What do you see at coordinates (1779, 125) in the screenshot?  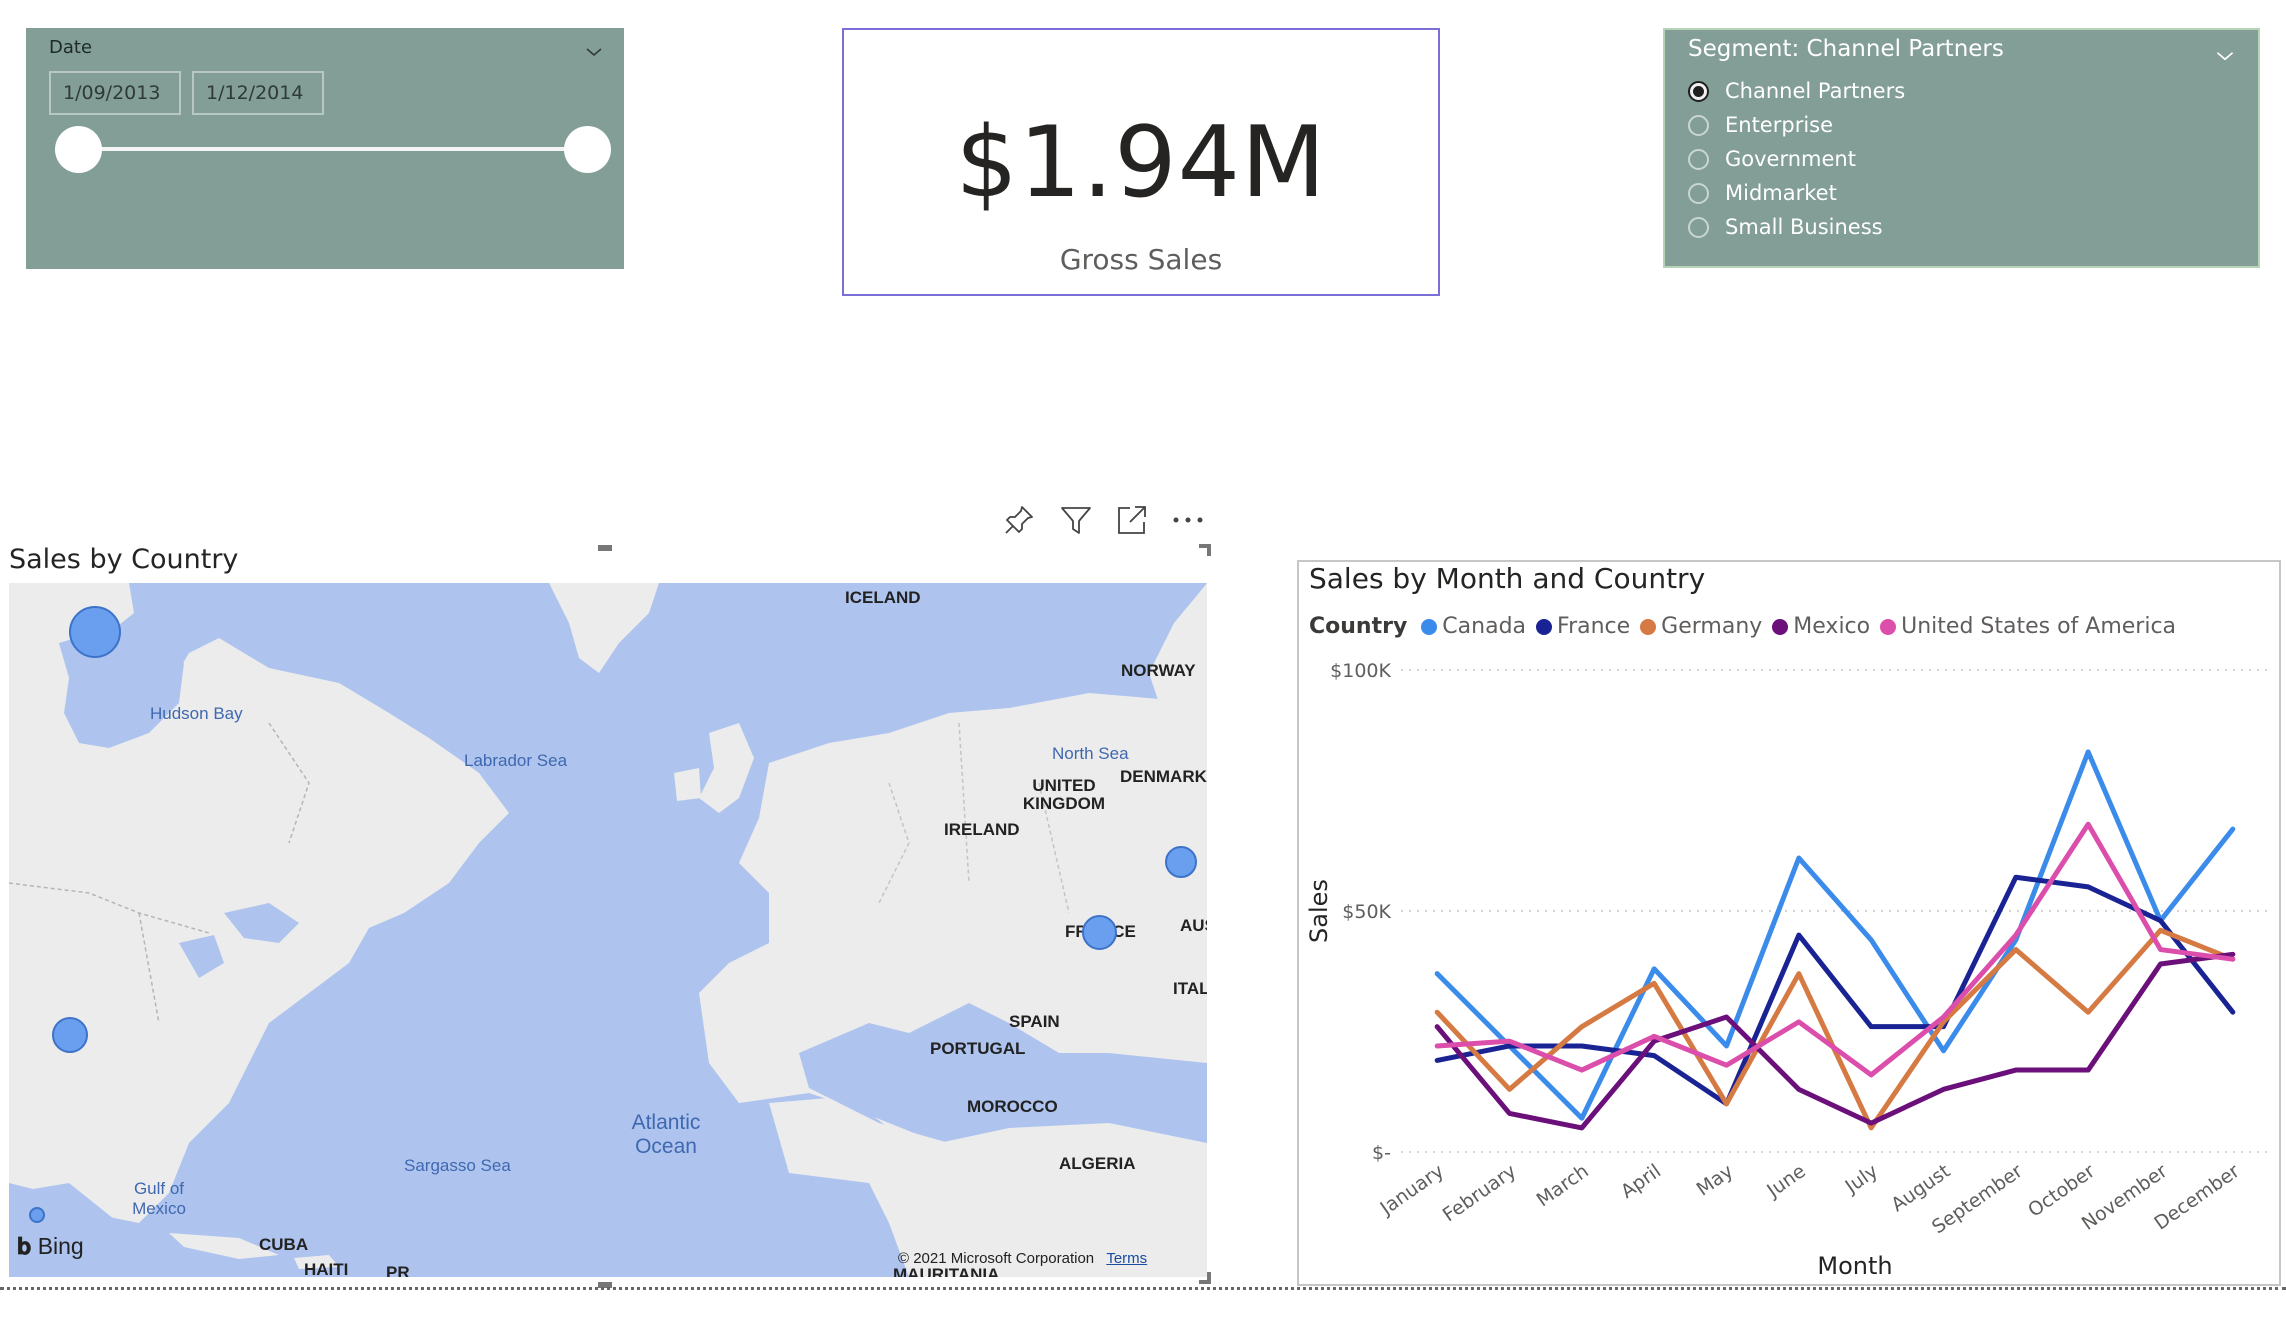 I see `segment-option-label: Enterprise` at bounding box center [1779, 125].